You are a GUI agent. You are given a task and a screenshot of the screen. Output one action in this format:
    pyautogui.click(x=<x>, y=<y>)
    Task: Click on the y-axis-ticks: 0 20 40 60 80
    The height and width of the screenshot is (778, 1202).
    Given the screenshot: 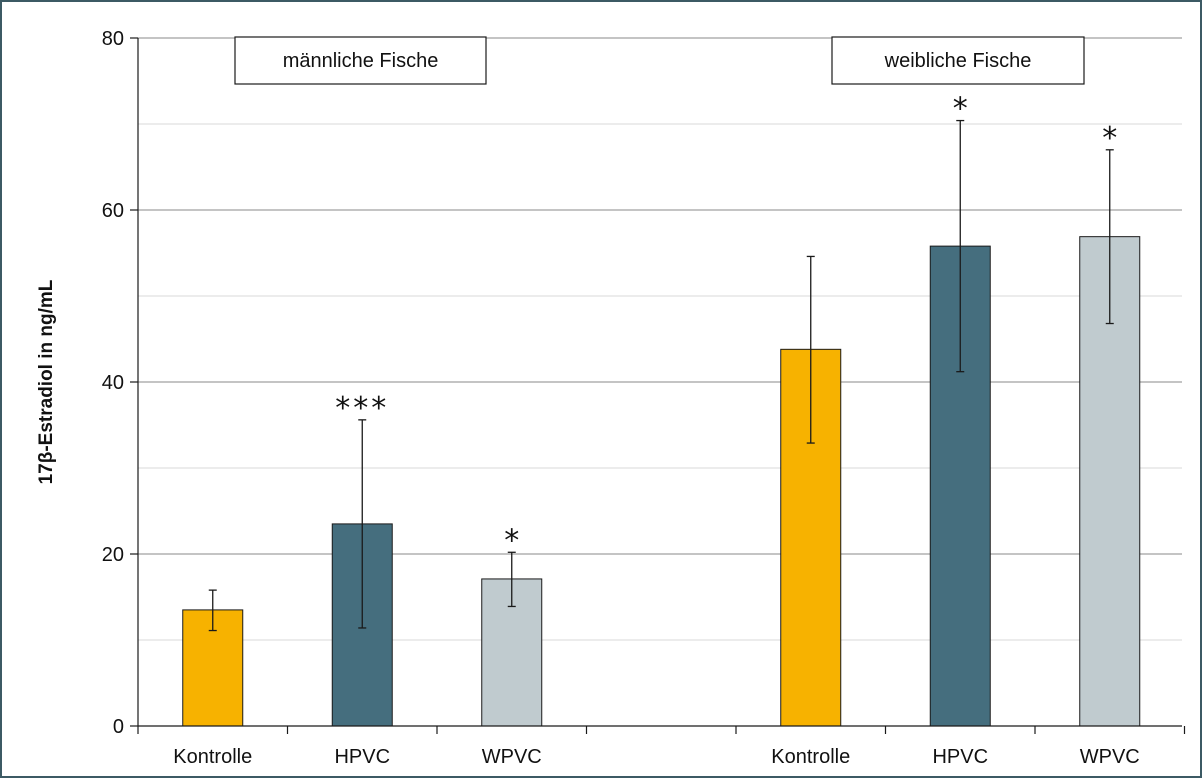 What is the action you would take?
    pyautogui.click(x=120, y=383)
    